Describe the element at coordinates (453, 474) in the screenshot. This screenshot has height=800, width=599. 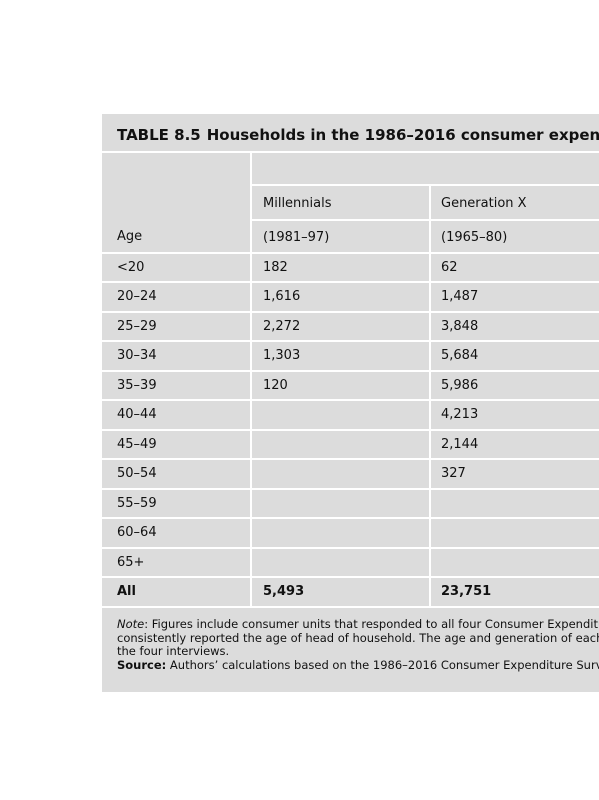
I see `value-cell: 327` at that location.